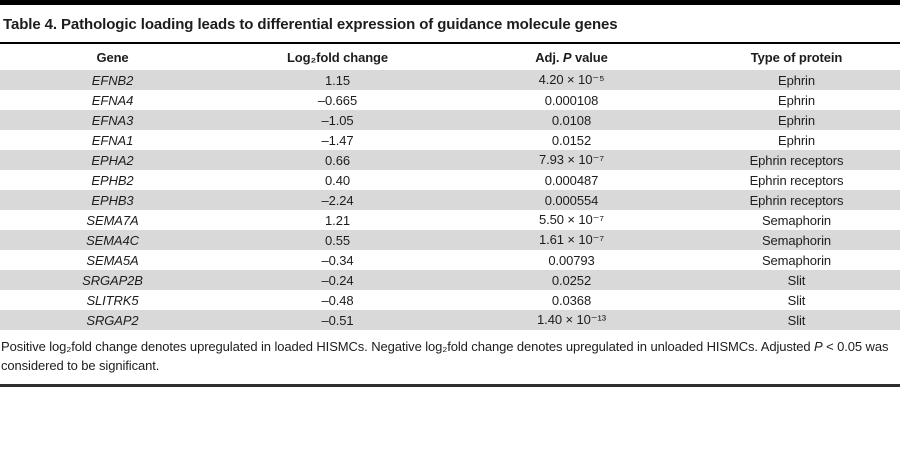  Describe the element at coordinates (571, 180) in the screenshot. I see `adj-p-cell: 0.000487` at that location.